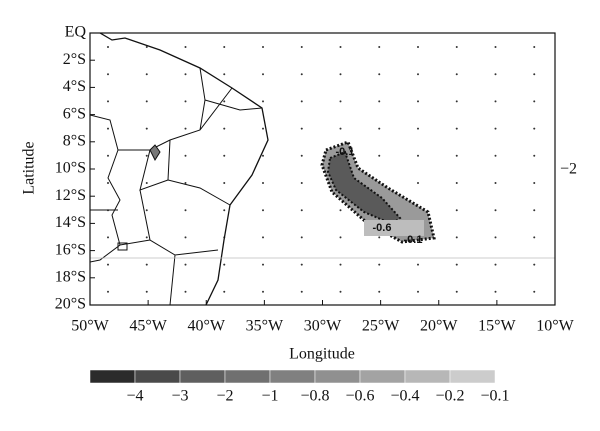  Describe the element at coordinates (70, 276) in the screenshot. I see `y-tick-label: 18°S` at that location.